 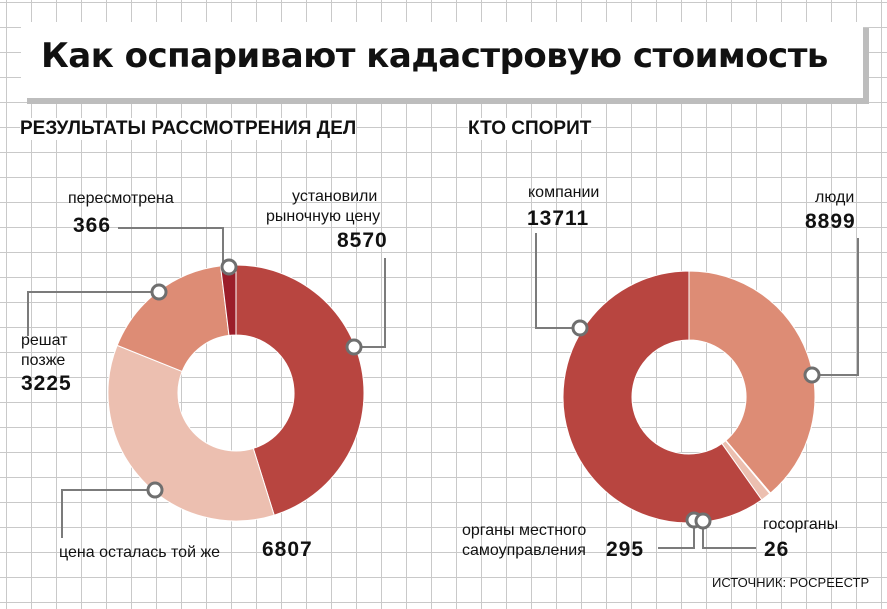 What do you see at coordinates (92, 225) in the screenshot?
I see `value-peresmotrena: 366` at bounding box center [92, 225].